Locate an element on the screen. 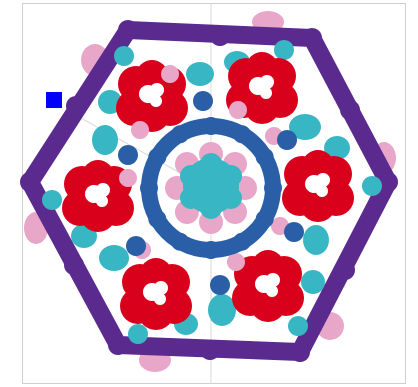 This screenshot has height=387, width=418. selection-square-icon is located at coordinates (54, 100).